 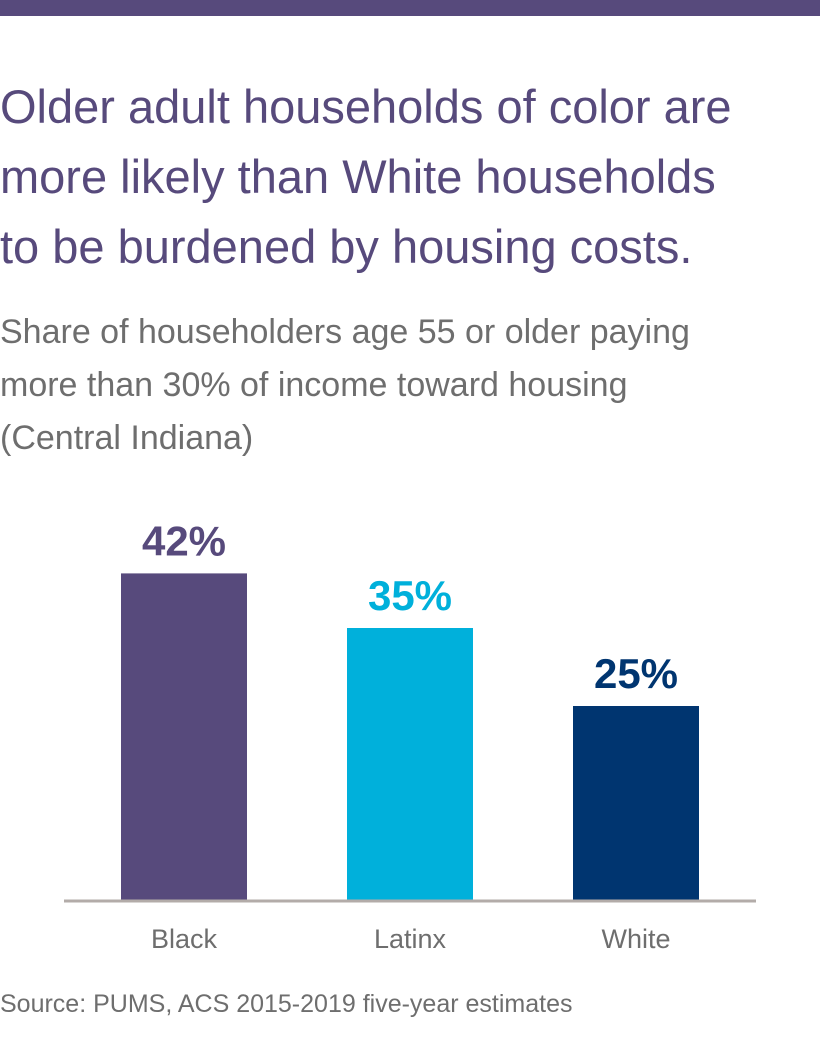 What do you see at coordinates (366, 106) in the screenshot?
I see `chart-title-line: Older adult households of color are` at bounding box center [366, 106].